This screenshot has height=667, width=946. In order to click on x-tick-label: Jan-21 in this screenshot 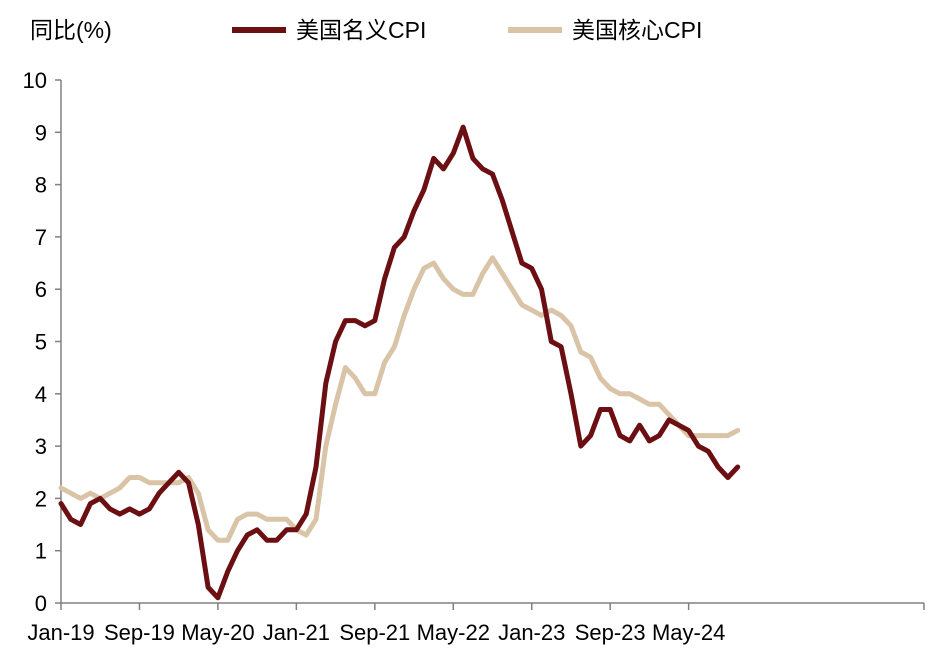, I will do `click(296, 632)`.